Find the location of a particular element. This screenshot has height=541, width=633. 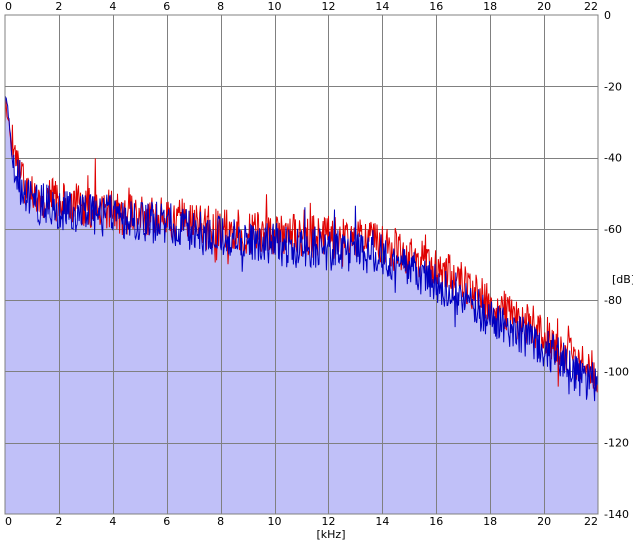

x-tick-label-top: 18 is located at coordinates (490, 6).